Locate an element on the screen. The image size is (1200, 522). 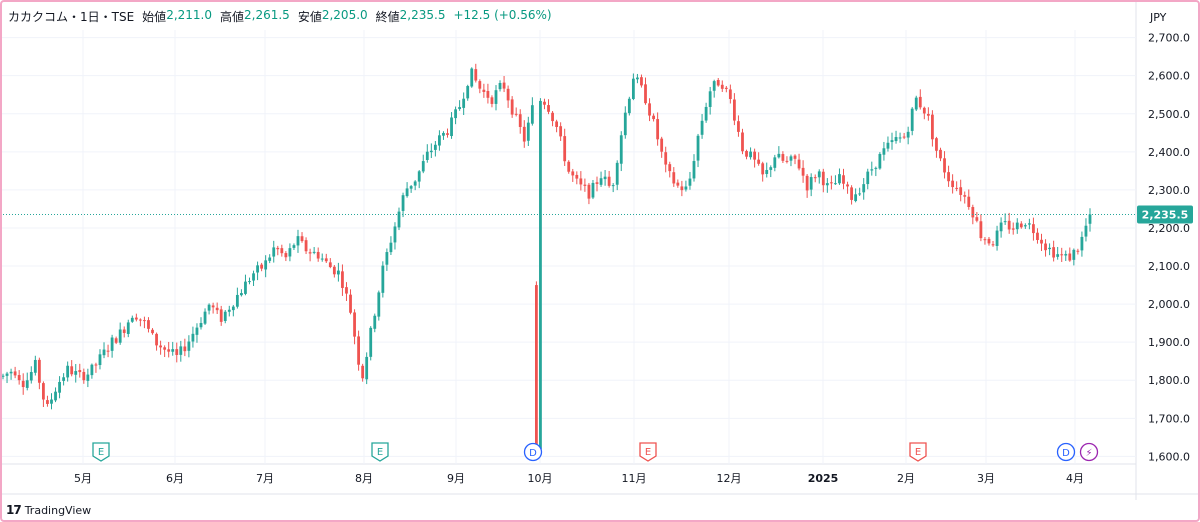
x-tick-label: 10月 is located at coordinates (540, 478).